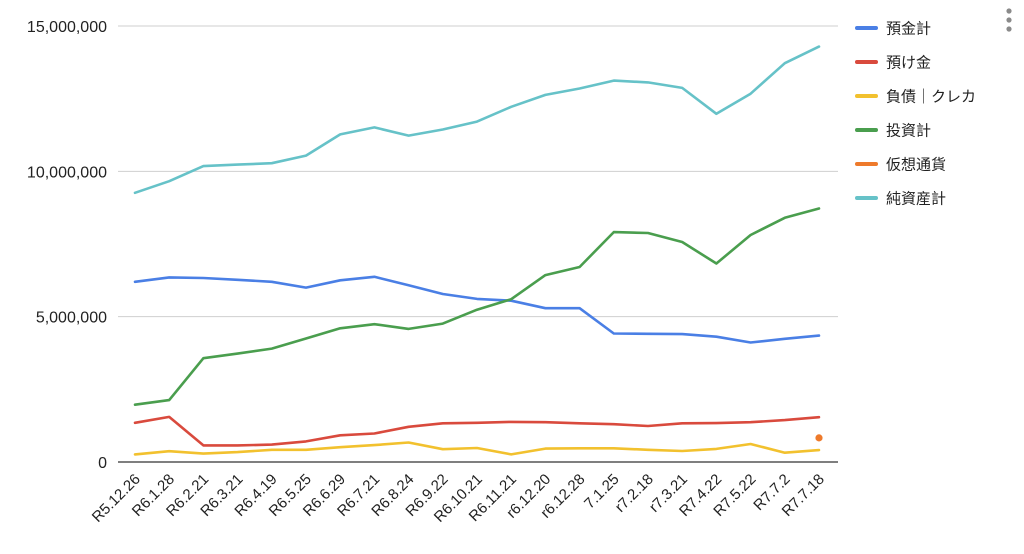 The width and height of the screenshot is (1024, 554). I want to click on y-tick-label: 10,000,000, so click(67, 172).